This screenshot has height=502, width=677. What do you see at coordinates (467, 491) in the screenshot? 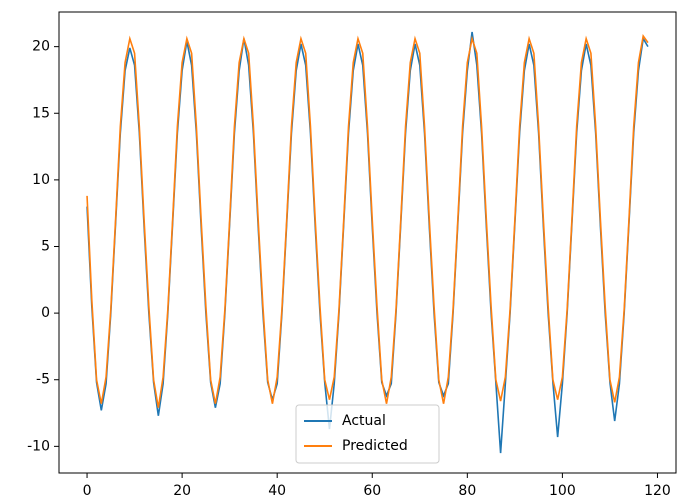
I see `x-tick-label: 80` at bounding box center [467, 491].